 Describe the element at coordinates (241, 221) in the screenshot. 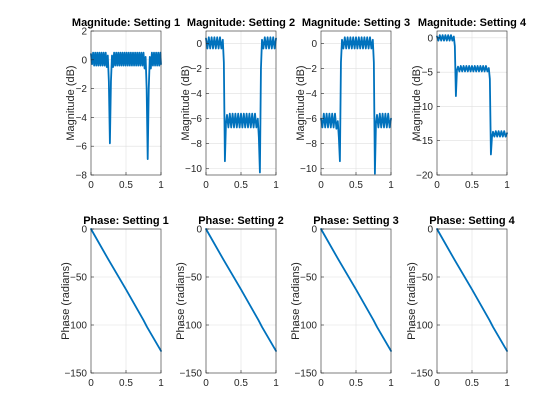

I see `chart-title: Phase: Setting 2` at that location.